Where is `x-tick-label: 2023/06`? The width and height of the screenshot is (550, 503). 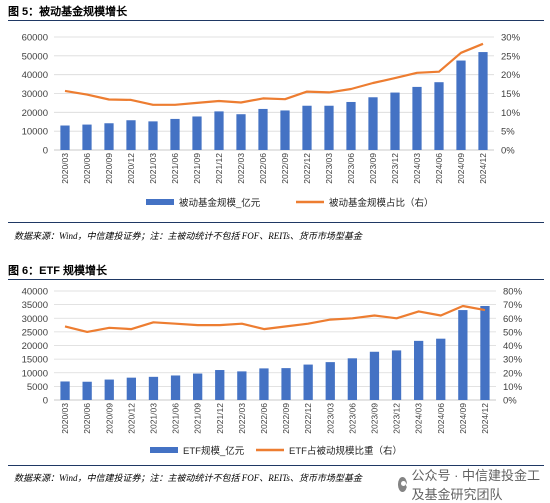
x-tick-label: 2023/06 is located at coordinates (351, 168).